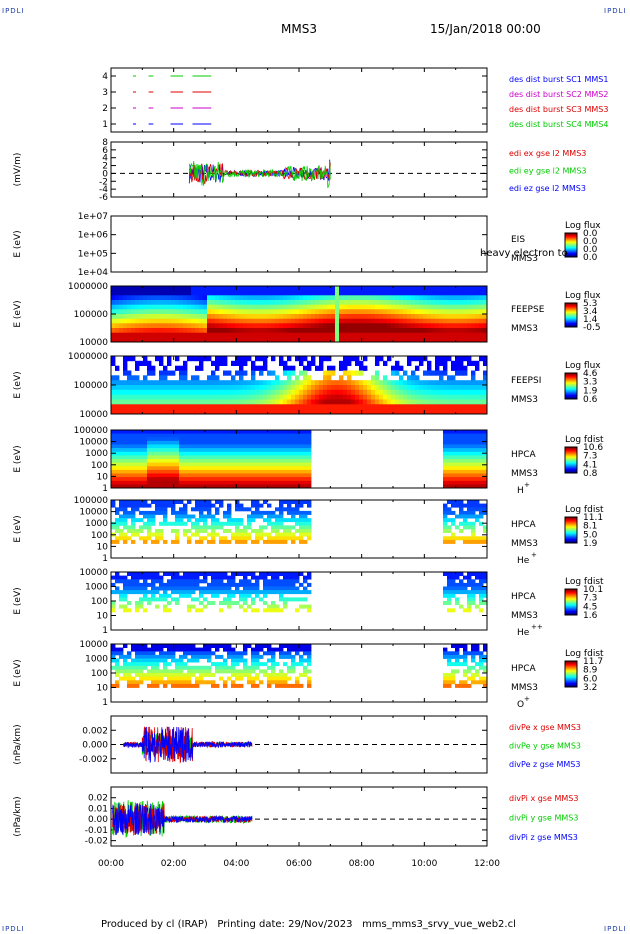  Describe the element at coordinates (571, 325) in the screenshot. I see `feepse-colorbar-cell` at that location.